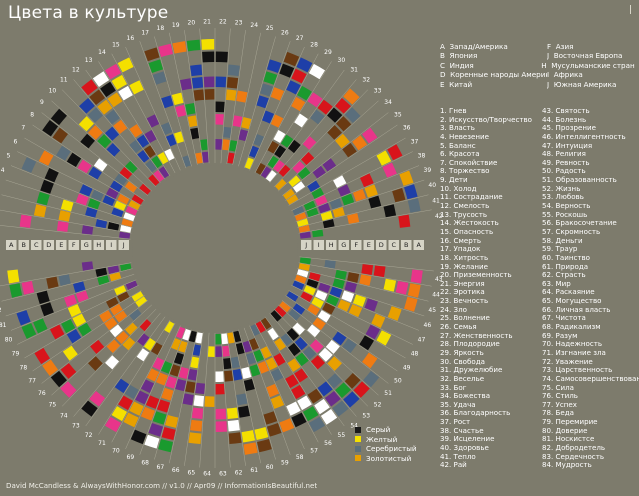 This screenshot has width=639, height=496. Describe the element at coordinates (428, 170) in the screenshot. I see `slot-number: 39` at that location.